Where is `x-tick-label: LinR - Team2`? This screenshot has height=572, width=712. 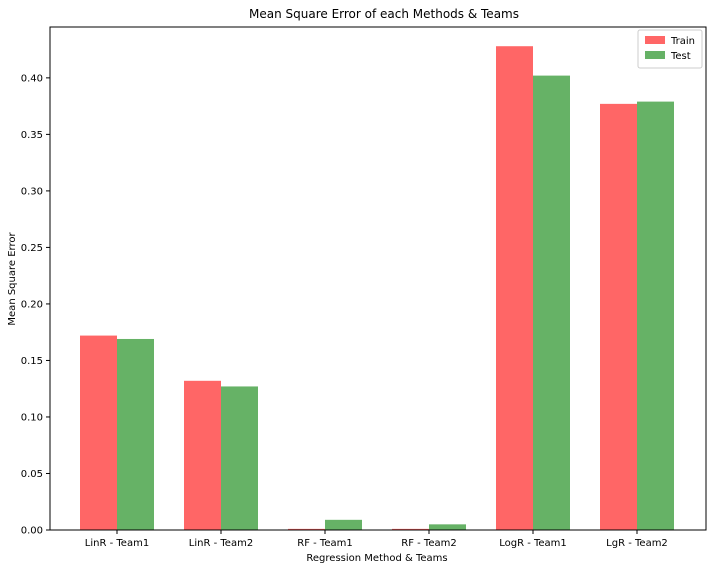
x-tick-label: LinR - Team2 is located at coordinates (221, 543).